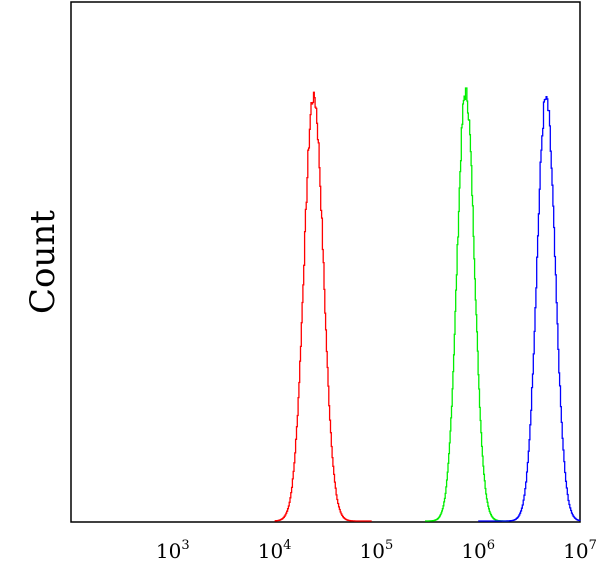 The height and width of the screenshot is (581, 602). What do you see at coordinates (275, 550) in the screenshot?
I see `x-tick-label: 104` at bounding box center [275, 550].